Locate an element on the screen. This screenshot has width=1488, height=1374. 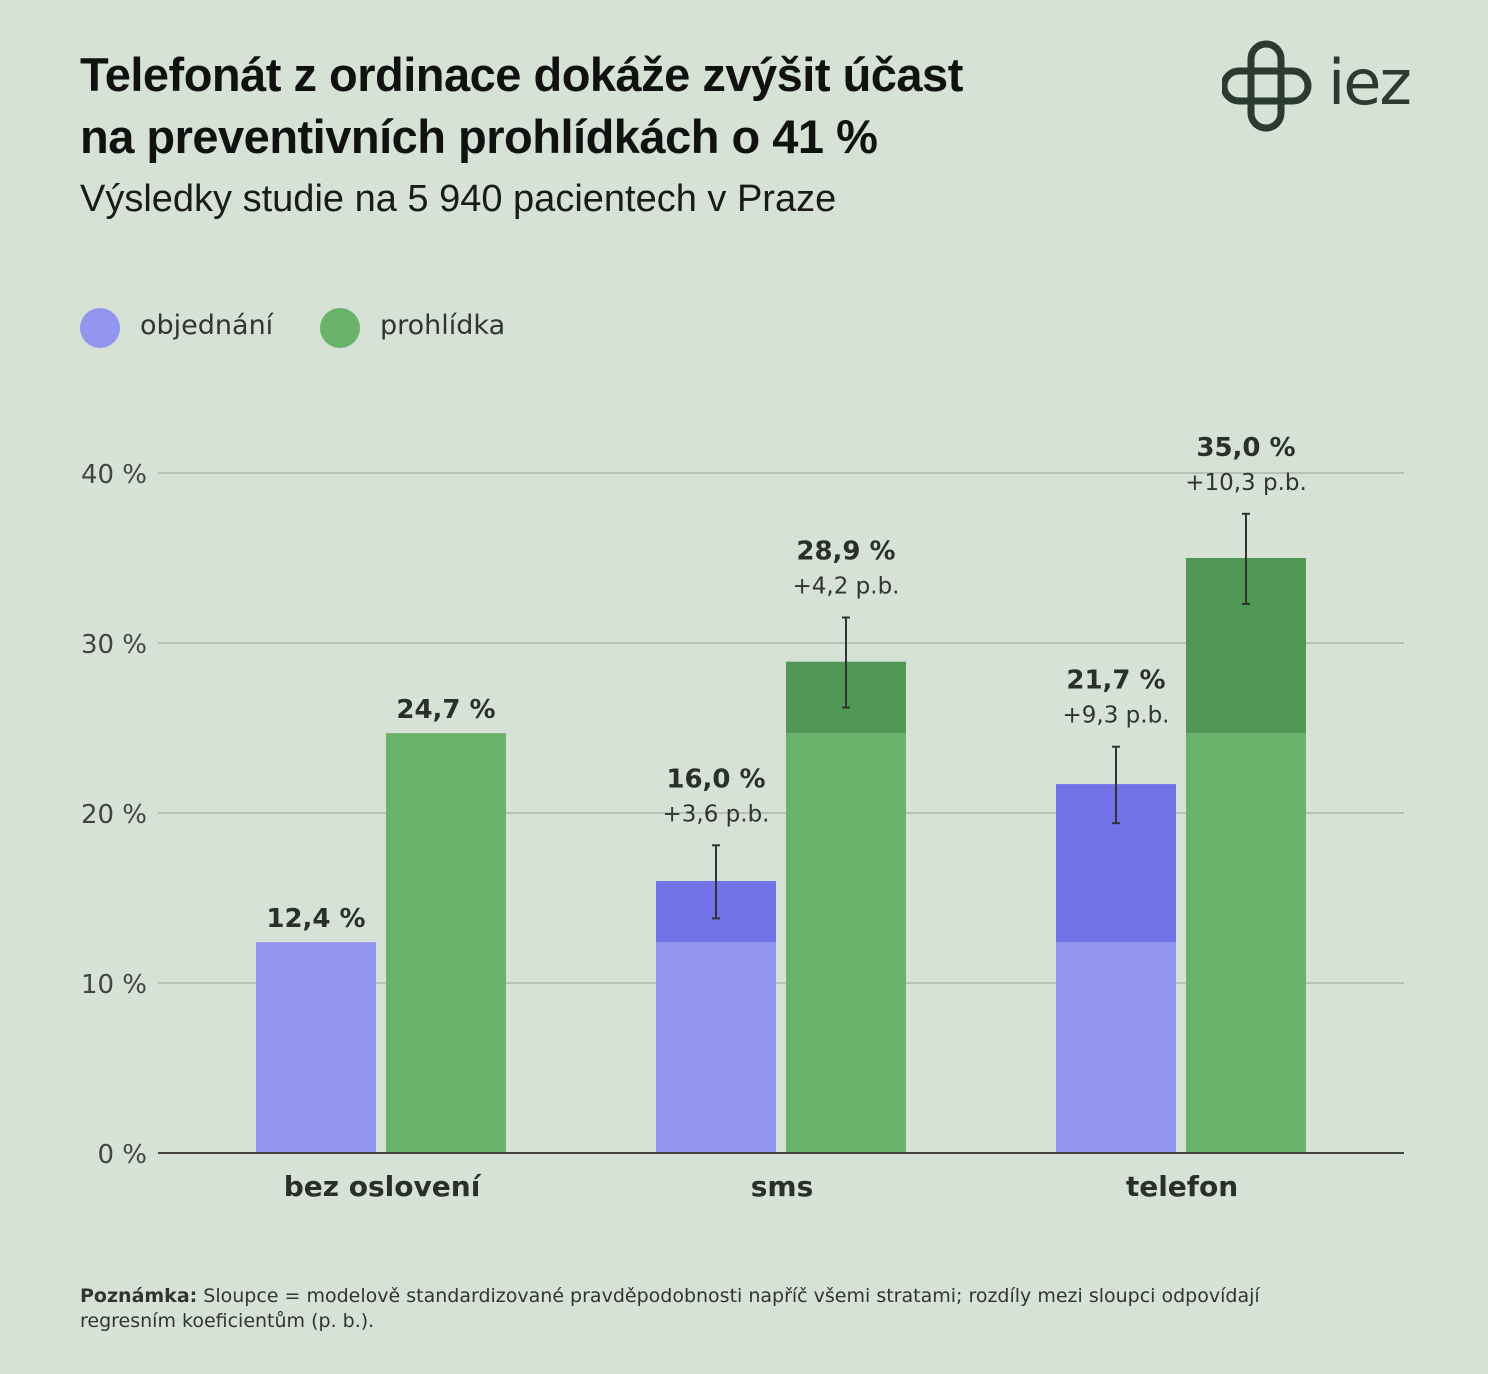
delta-label: +4,2 p.b. is located at coordinates (846, 587).